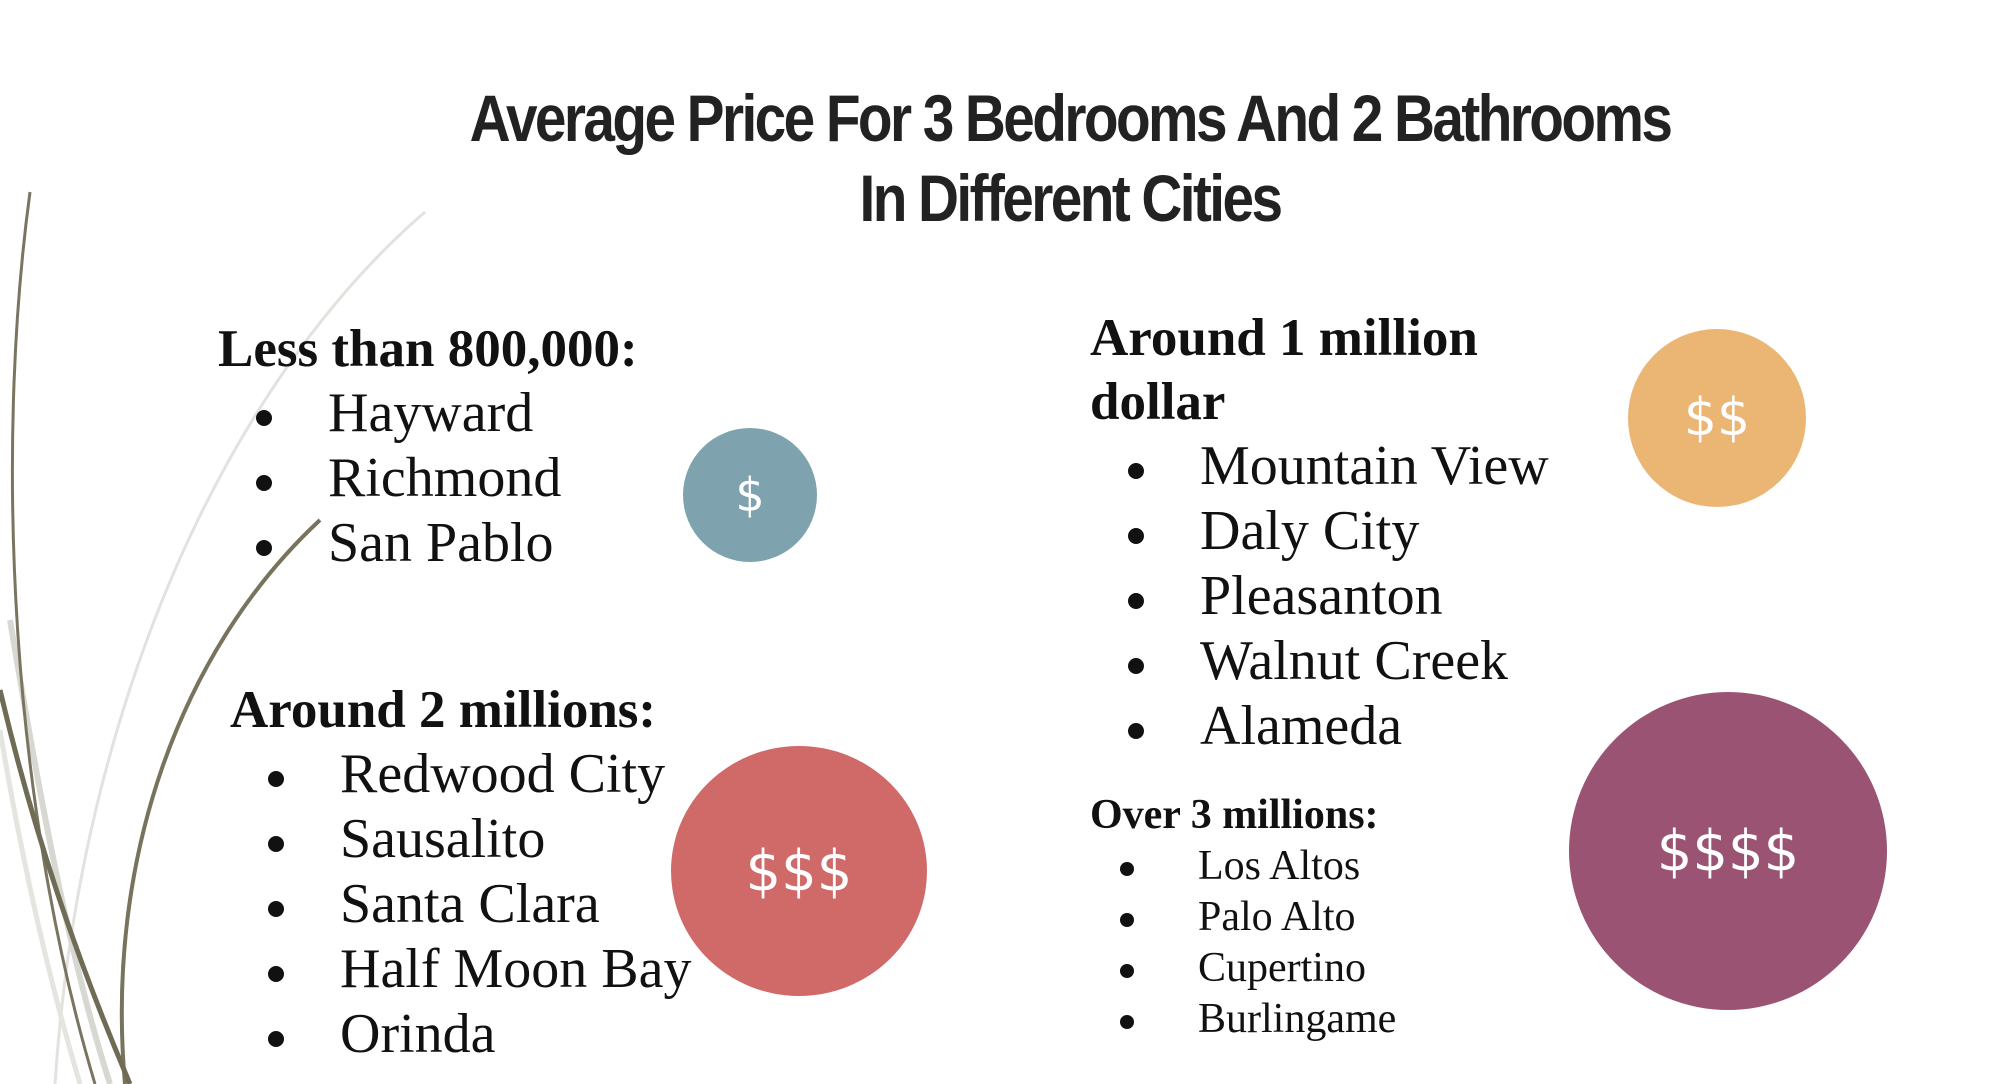 This screenshot has width=2014, height=1084. I want to click on list-item: Mountain View, so click(1319, 466).